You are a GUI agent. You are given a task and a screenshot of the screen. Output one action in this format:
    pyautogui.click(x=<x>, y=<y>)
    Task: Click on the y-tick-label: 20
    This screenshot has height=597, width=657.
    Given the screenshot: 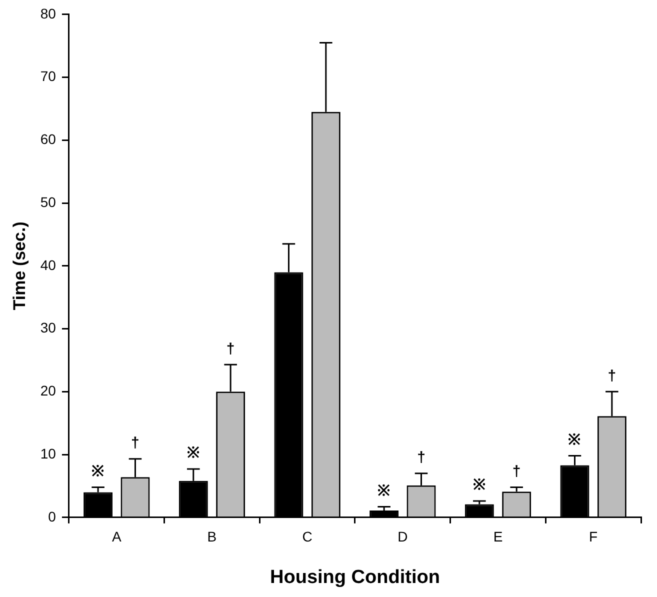 What is the action you would take?
    pyautogui.click(x=48, y=390)
    